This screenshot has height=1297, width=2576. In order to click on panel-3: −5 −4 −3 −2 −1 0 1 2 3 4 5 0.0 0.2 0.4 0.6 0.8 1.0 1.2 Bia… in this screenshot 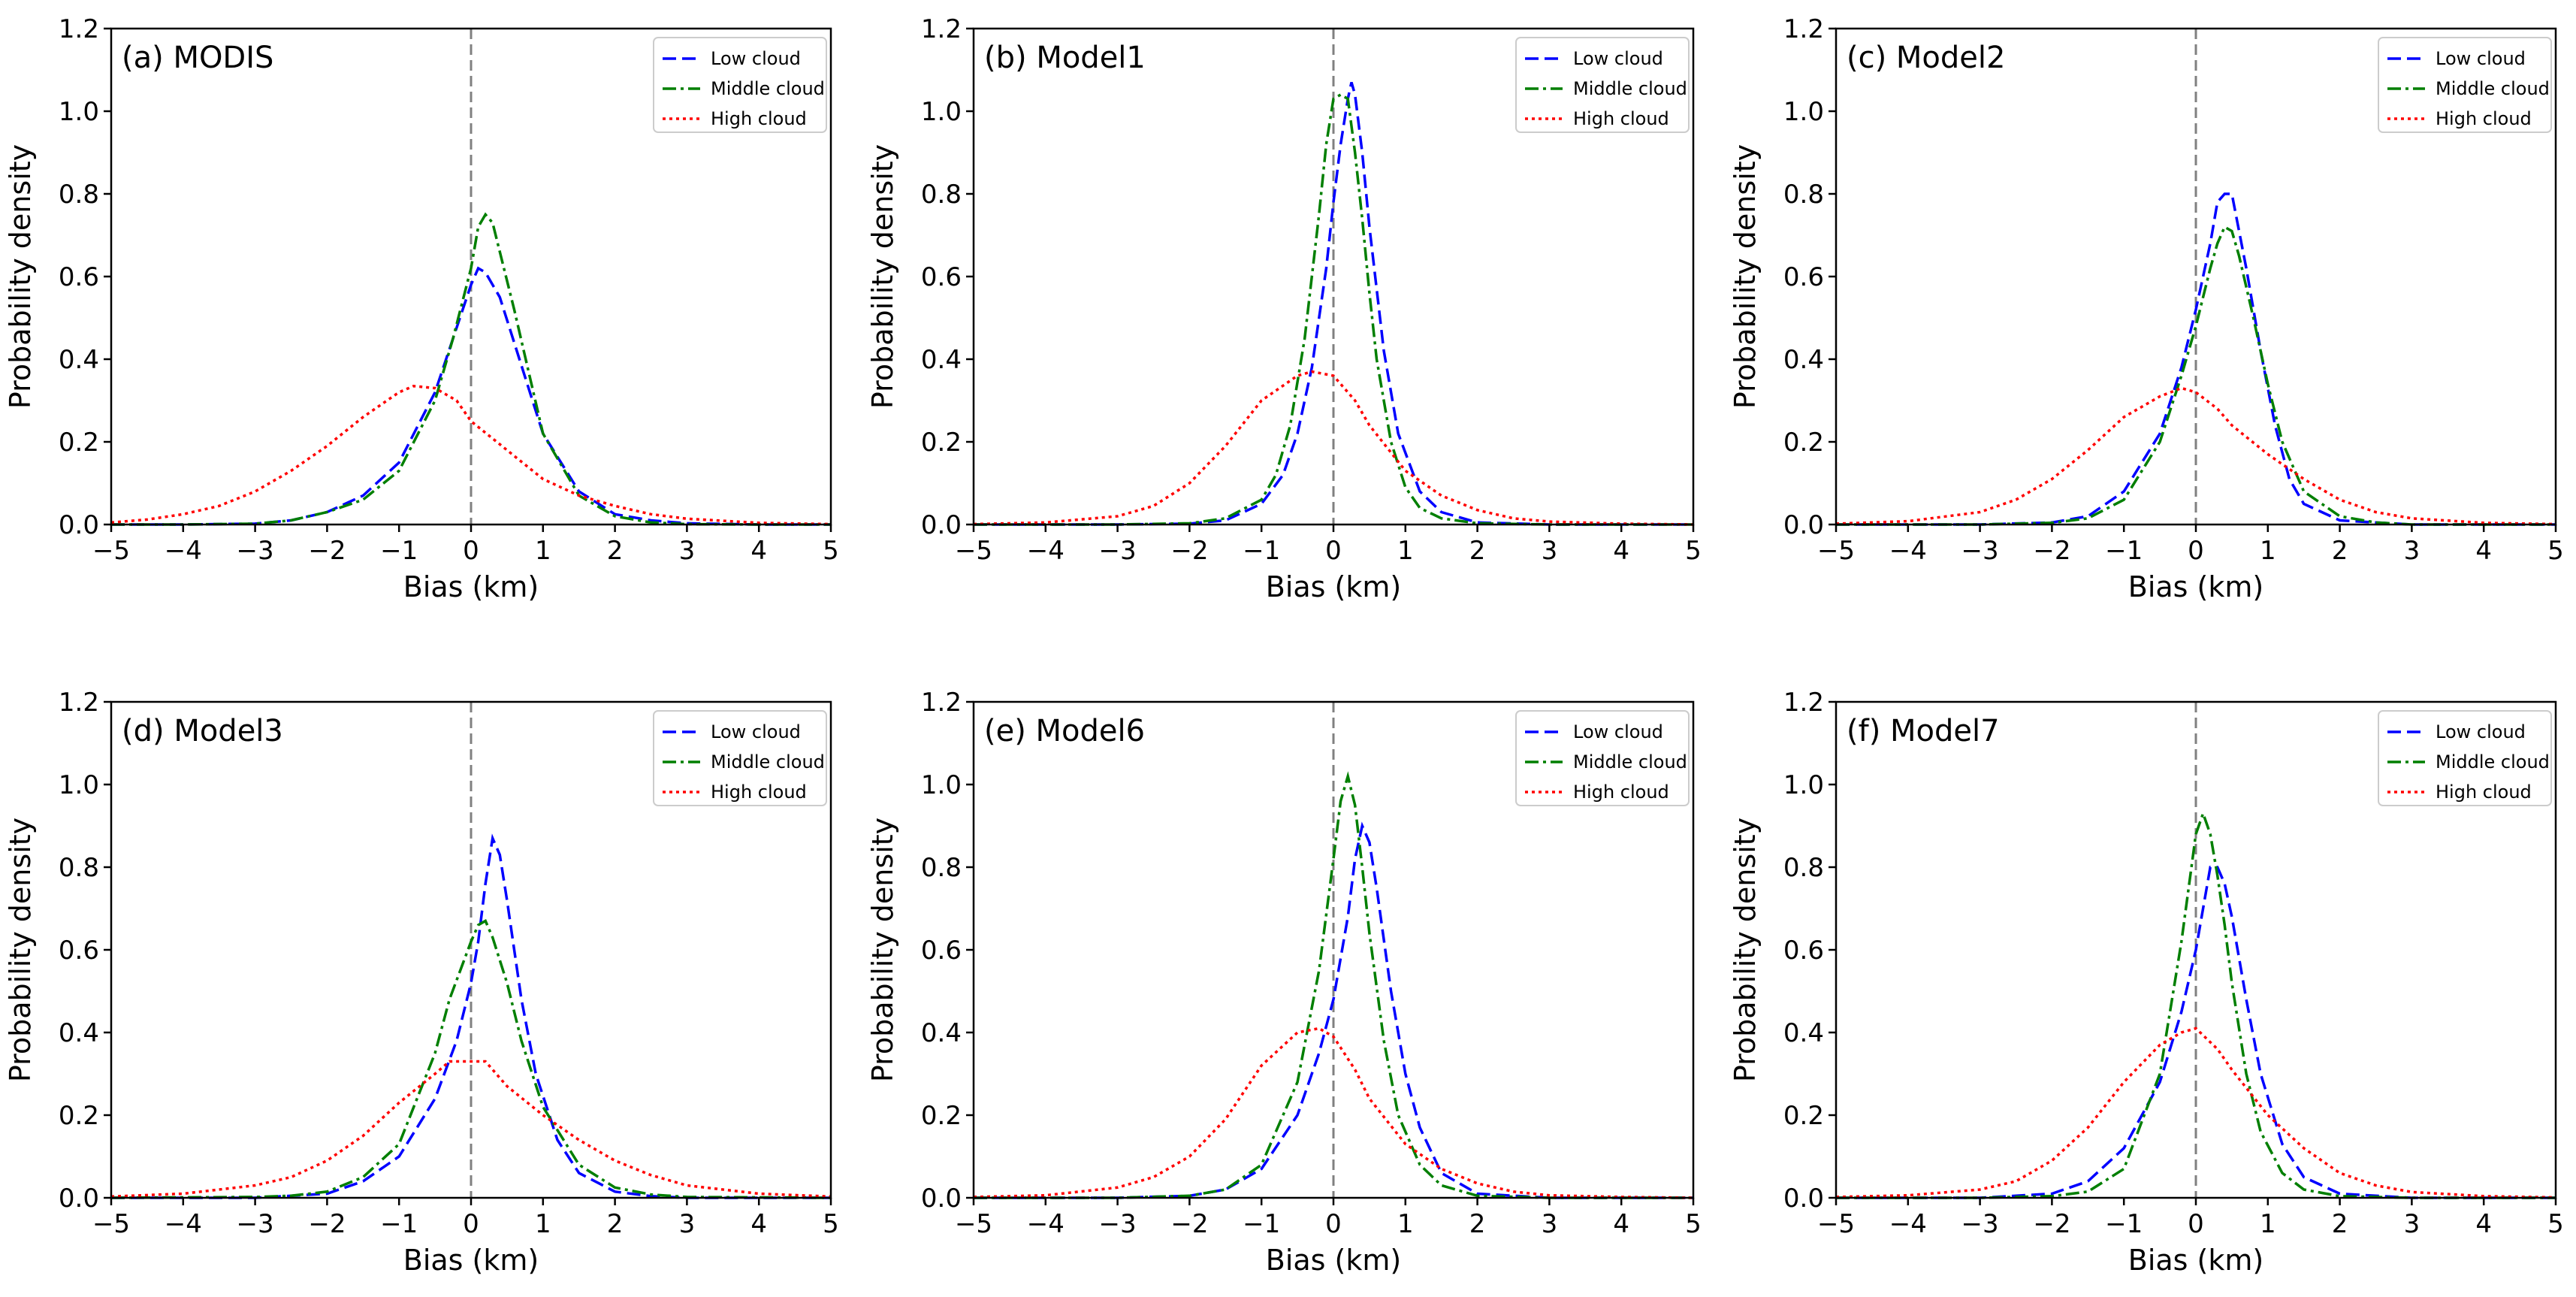, I will do `click(2146, 309)`.